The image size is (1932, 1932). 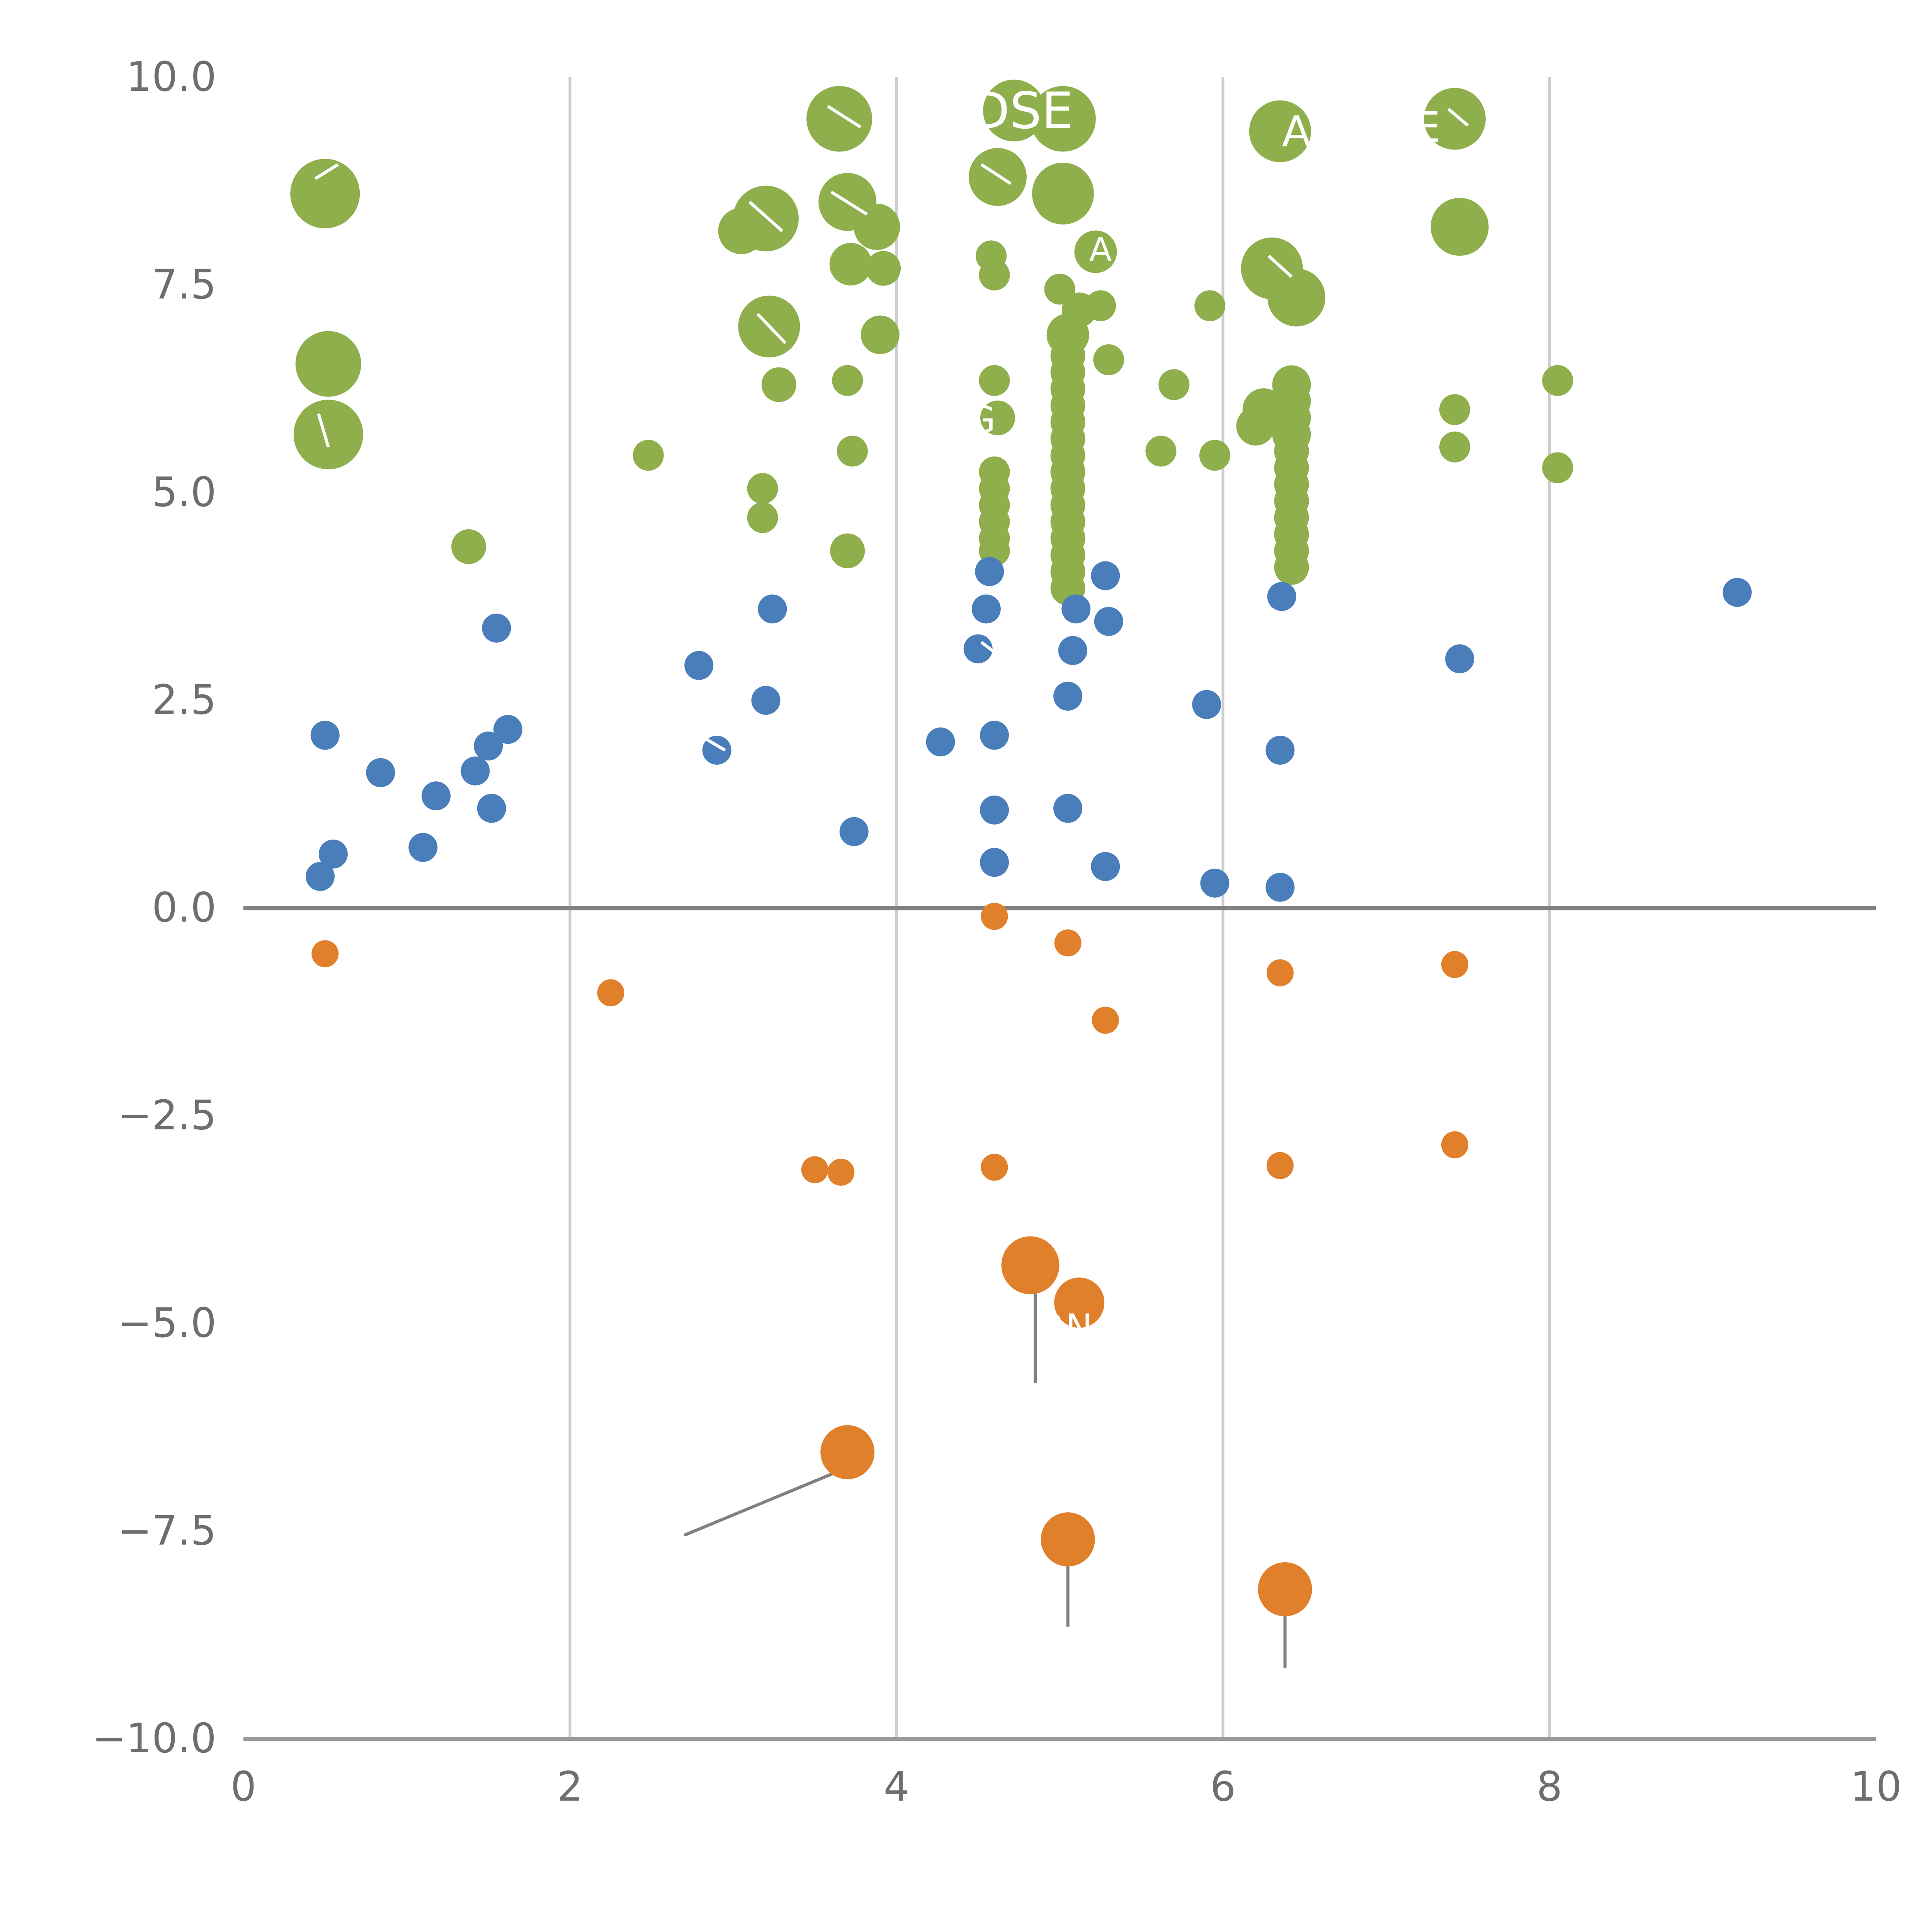 I want to click on label-leader-line-white, so click(x=1458, y=117).